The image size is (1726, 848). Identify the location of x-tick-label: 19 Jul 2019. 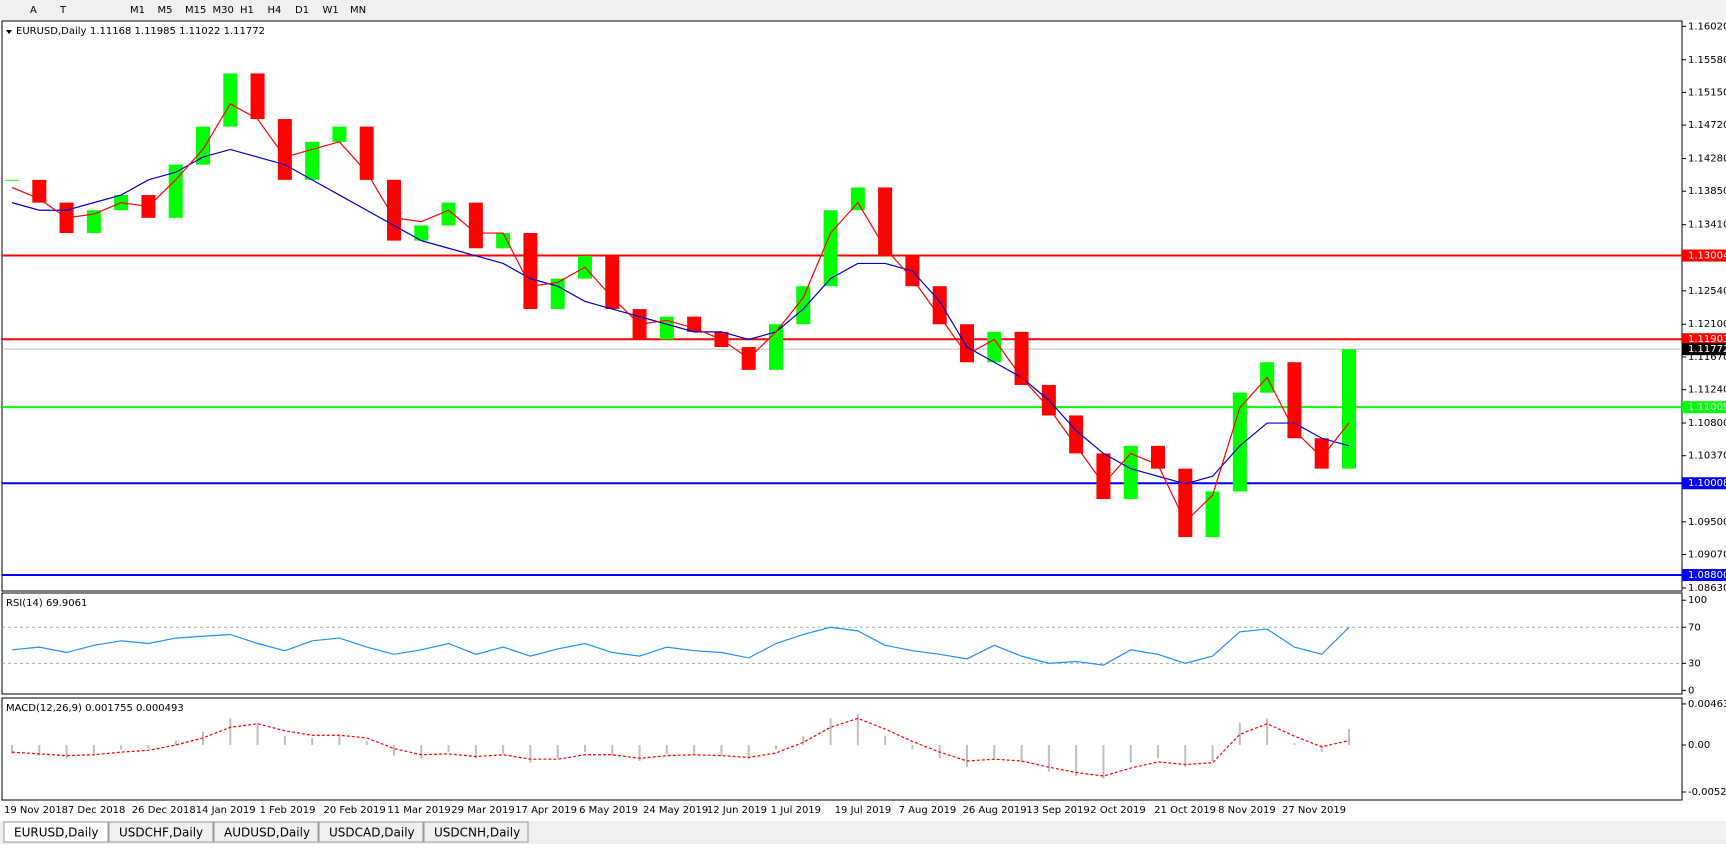
(863, 810).